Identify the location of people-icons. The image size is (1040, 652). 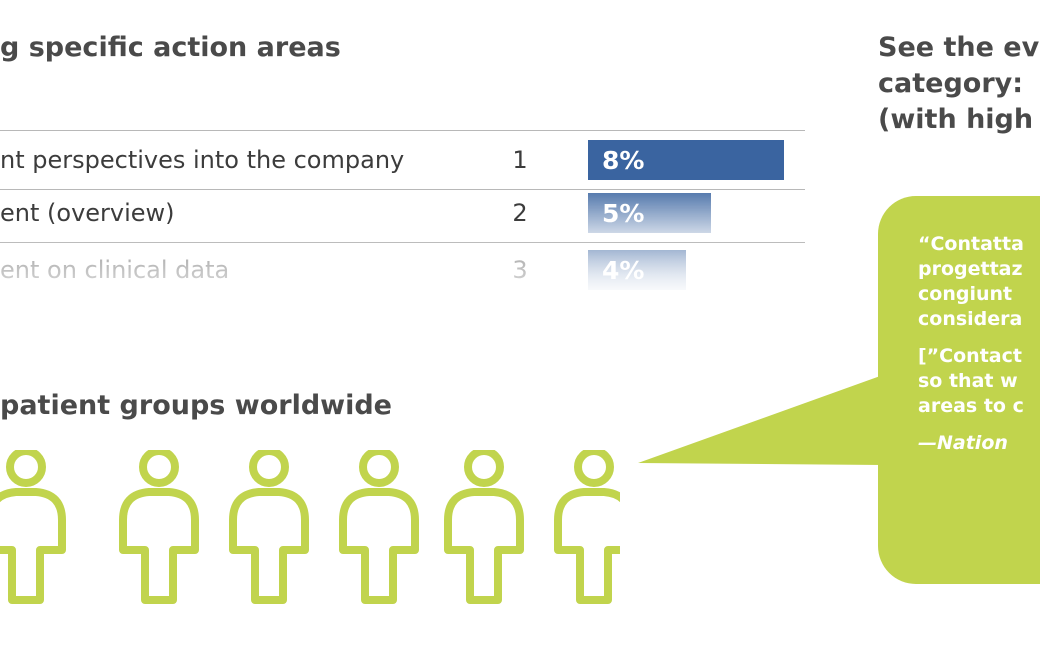
(310, 527).